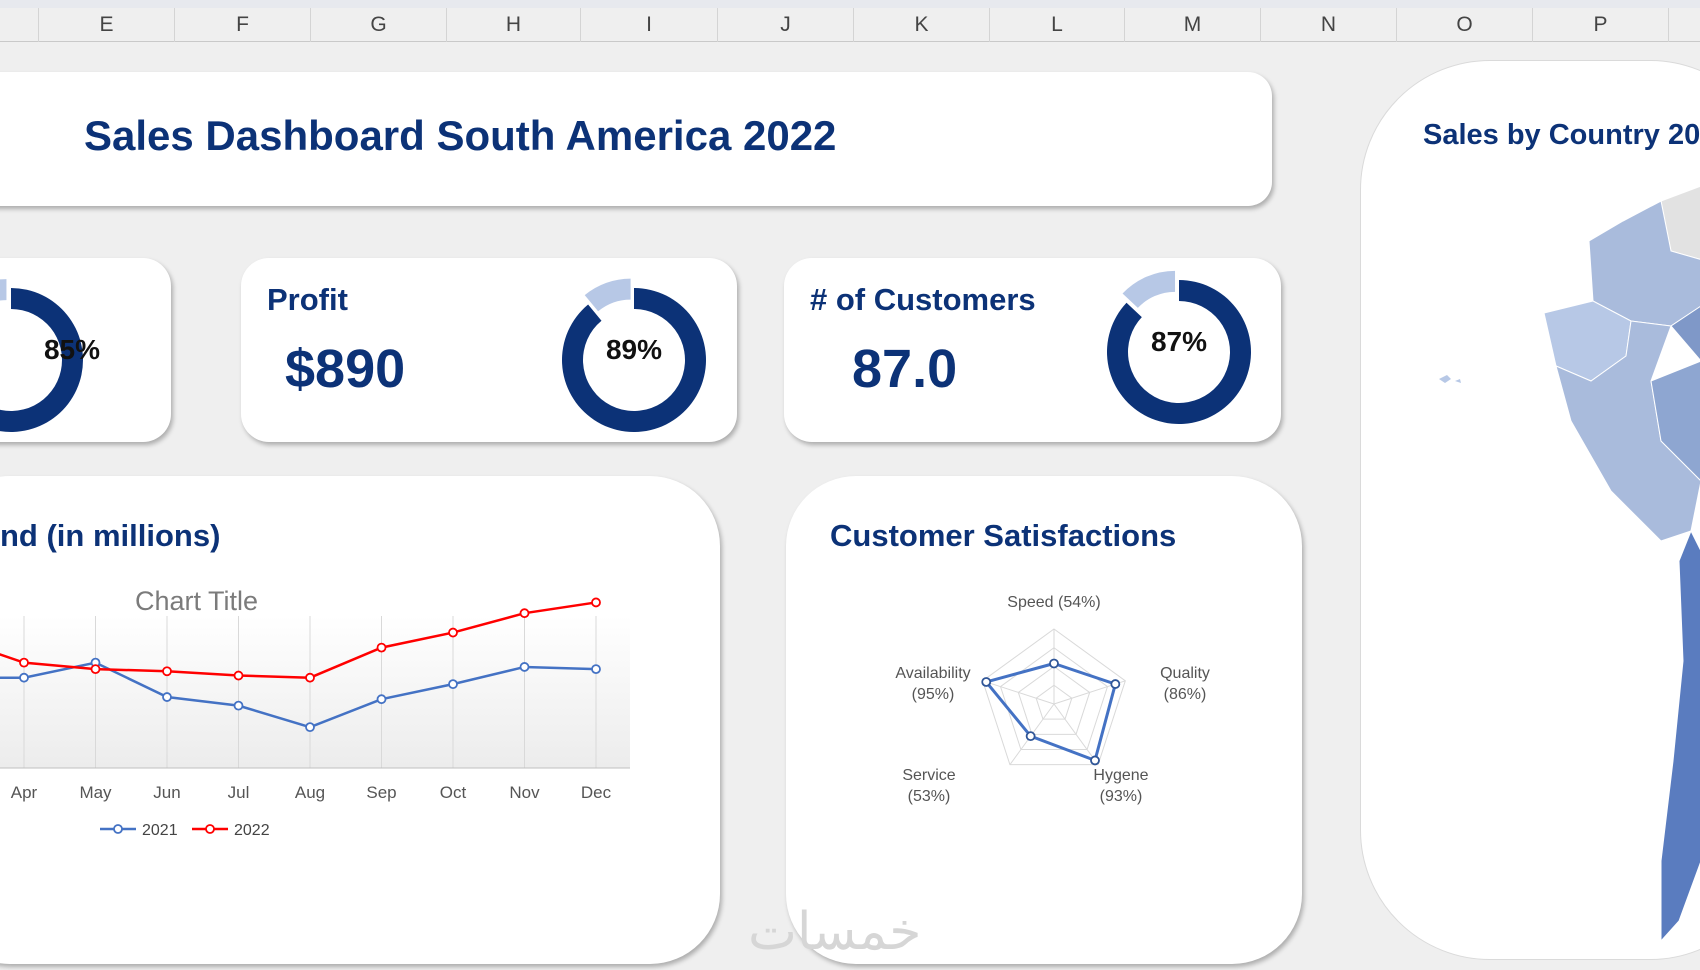 The height and width of the screenshot is (970, 1700). What do you see at coordinates (514, 25) in the screenshot?
I see `column-header-h: H` at bounding box center [514, 25].